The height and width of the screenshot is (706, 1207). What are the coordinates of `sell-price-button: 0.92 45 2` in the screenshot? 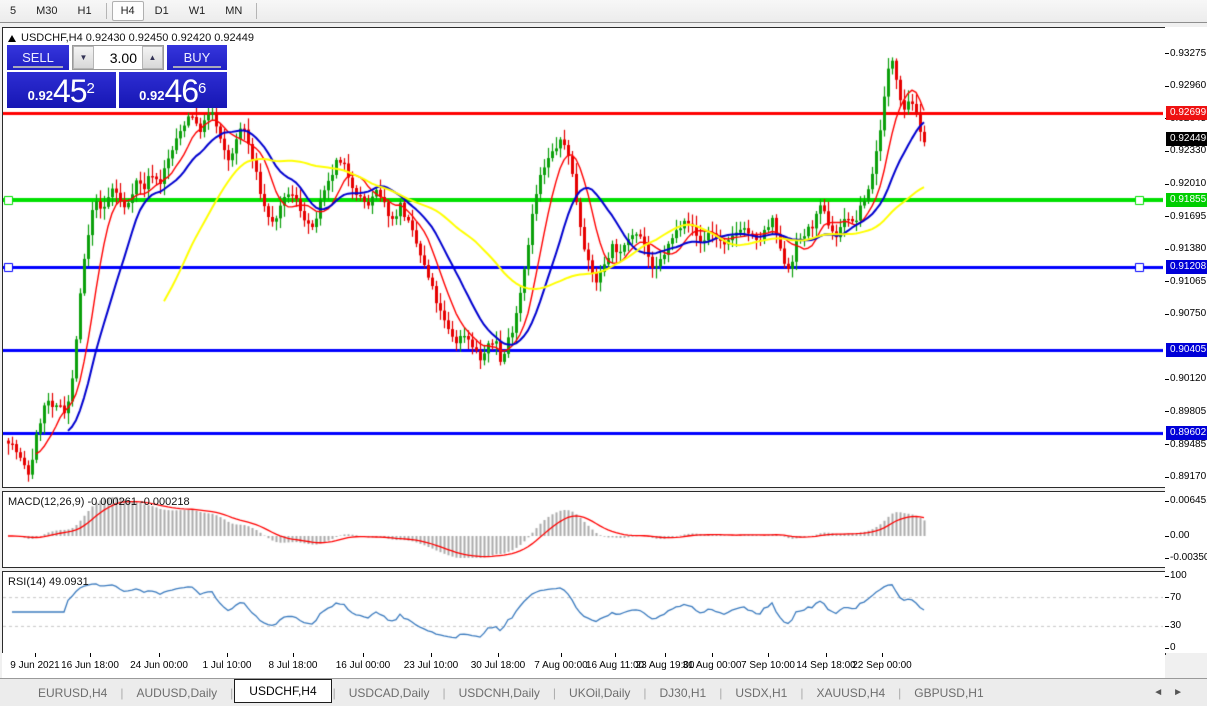 It's located at (61, 90).